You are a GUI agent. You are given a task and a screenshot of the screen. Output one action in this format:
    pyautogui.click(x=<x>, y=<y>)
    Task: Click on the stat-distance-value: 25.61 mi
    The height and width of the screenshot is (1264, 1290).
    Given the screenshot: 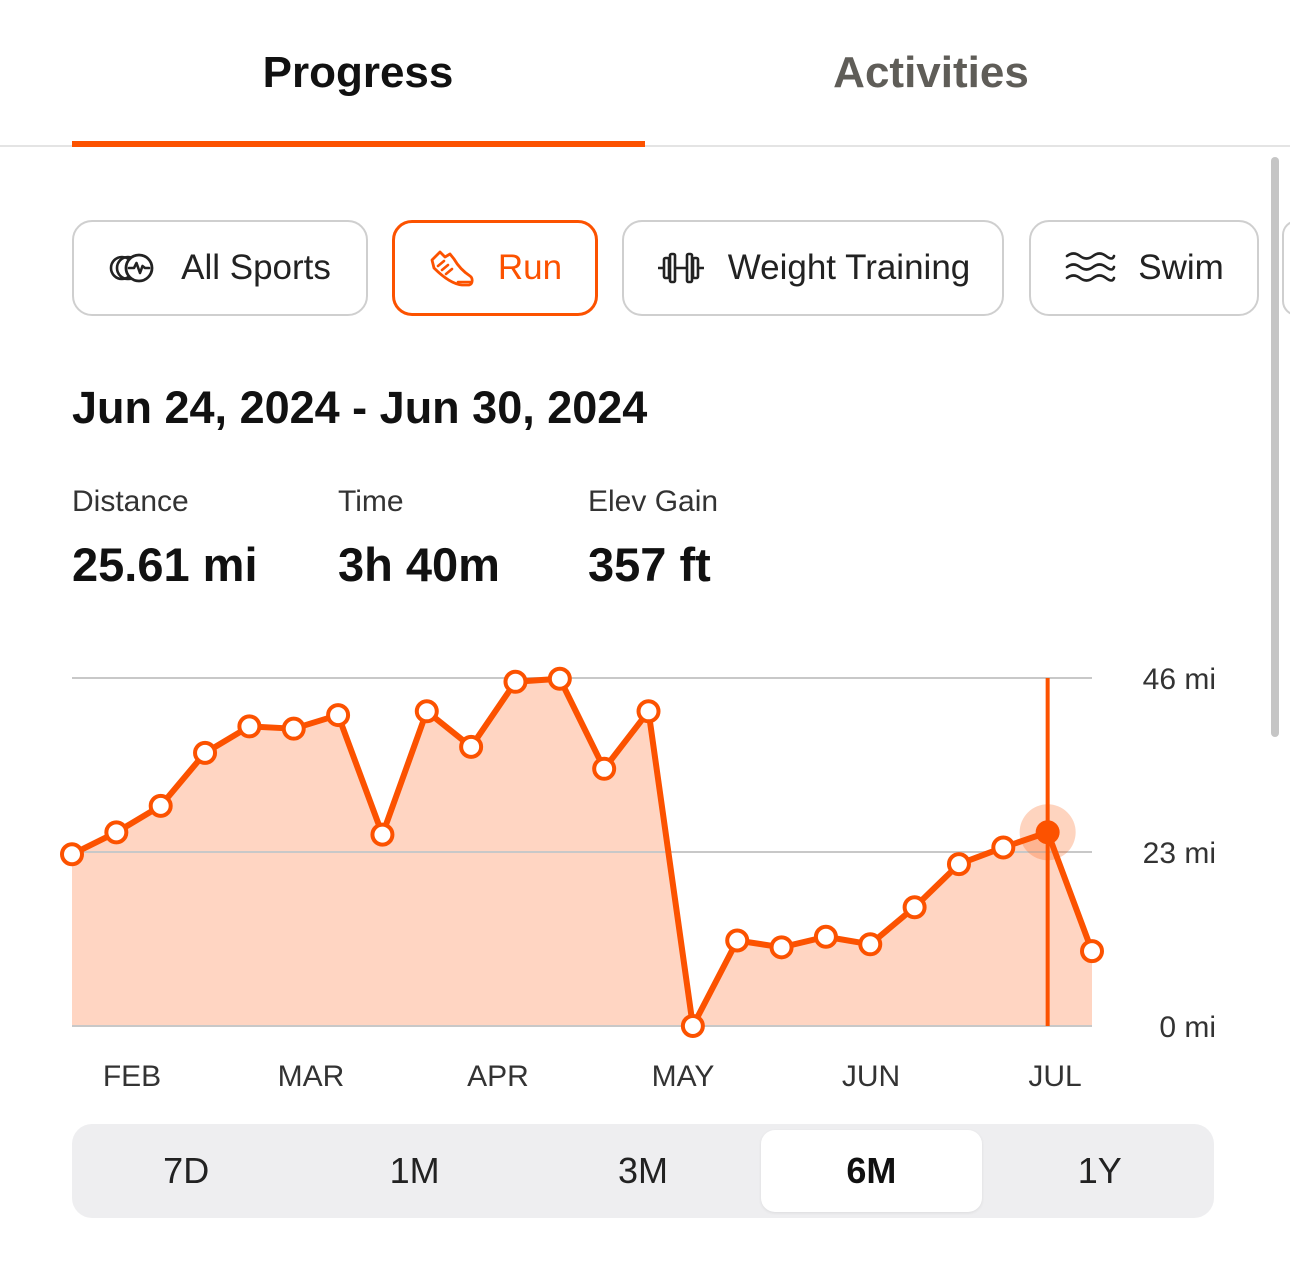 What is the action you would take?
    pyautogui.click(x=165, y=564)
    